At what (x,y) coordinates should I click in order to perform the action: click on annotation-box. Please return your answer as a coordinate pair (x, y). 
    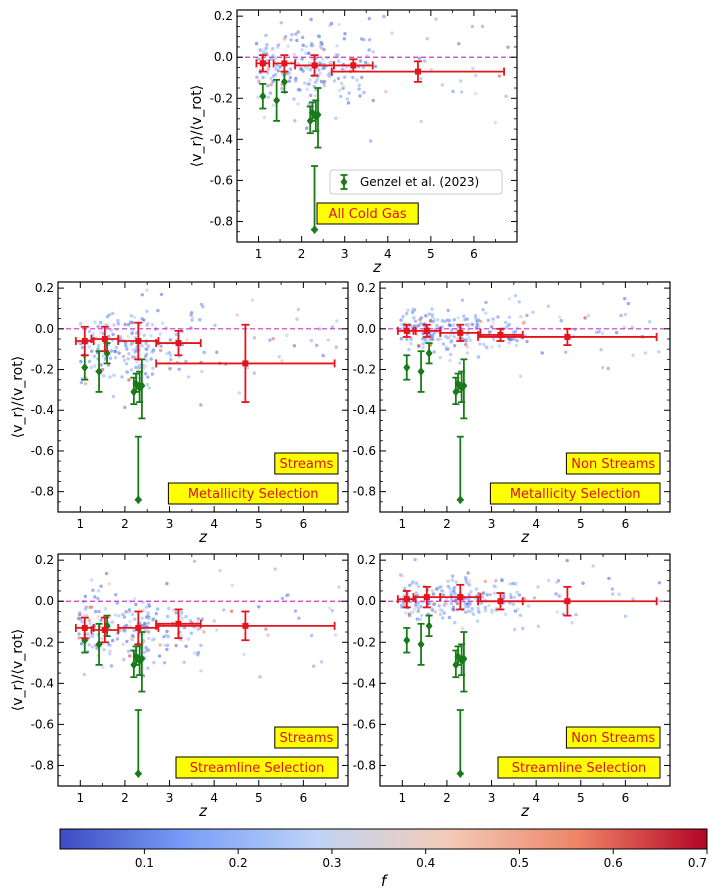
    Looking at the image, I should click on (306, 463).